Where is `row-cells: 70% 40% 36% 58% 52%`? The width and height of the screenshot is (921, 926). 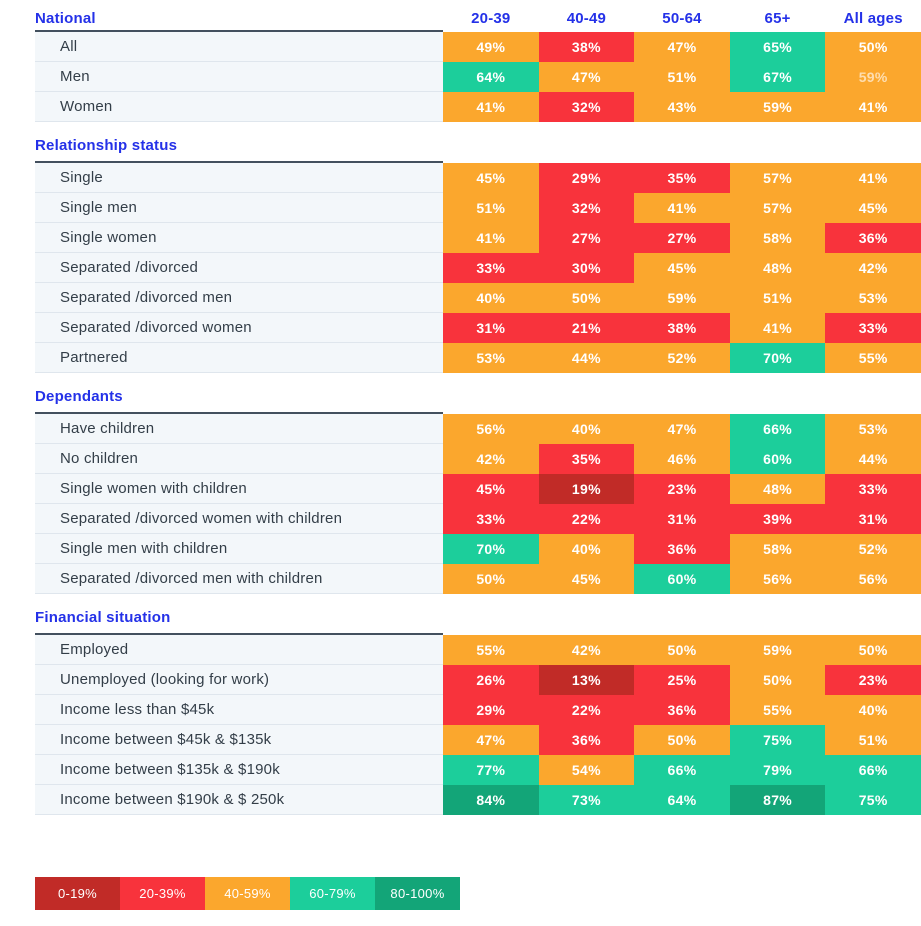
row-cells: 70% 40% 36% 58% 52% is located at coordinates (682, 549).